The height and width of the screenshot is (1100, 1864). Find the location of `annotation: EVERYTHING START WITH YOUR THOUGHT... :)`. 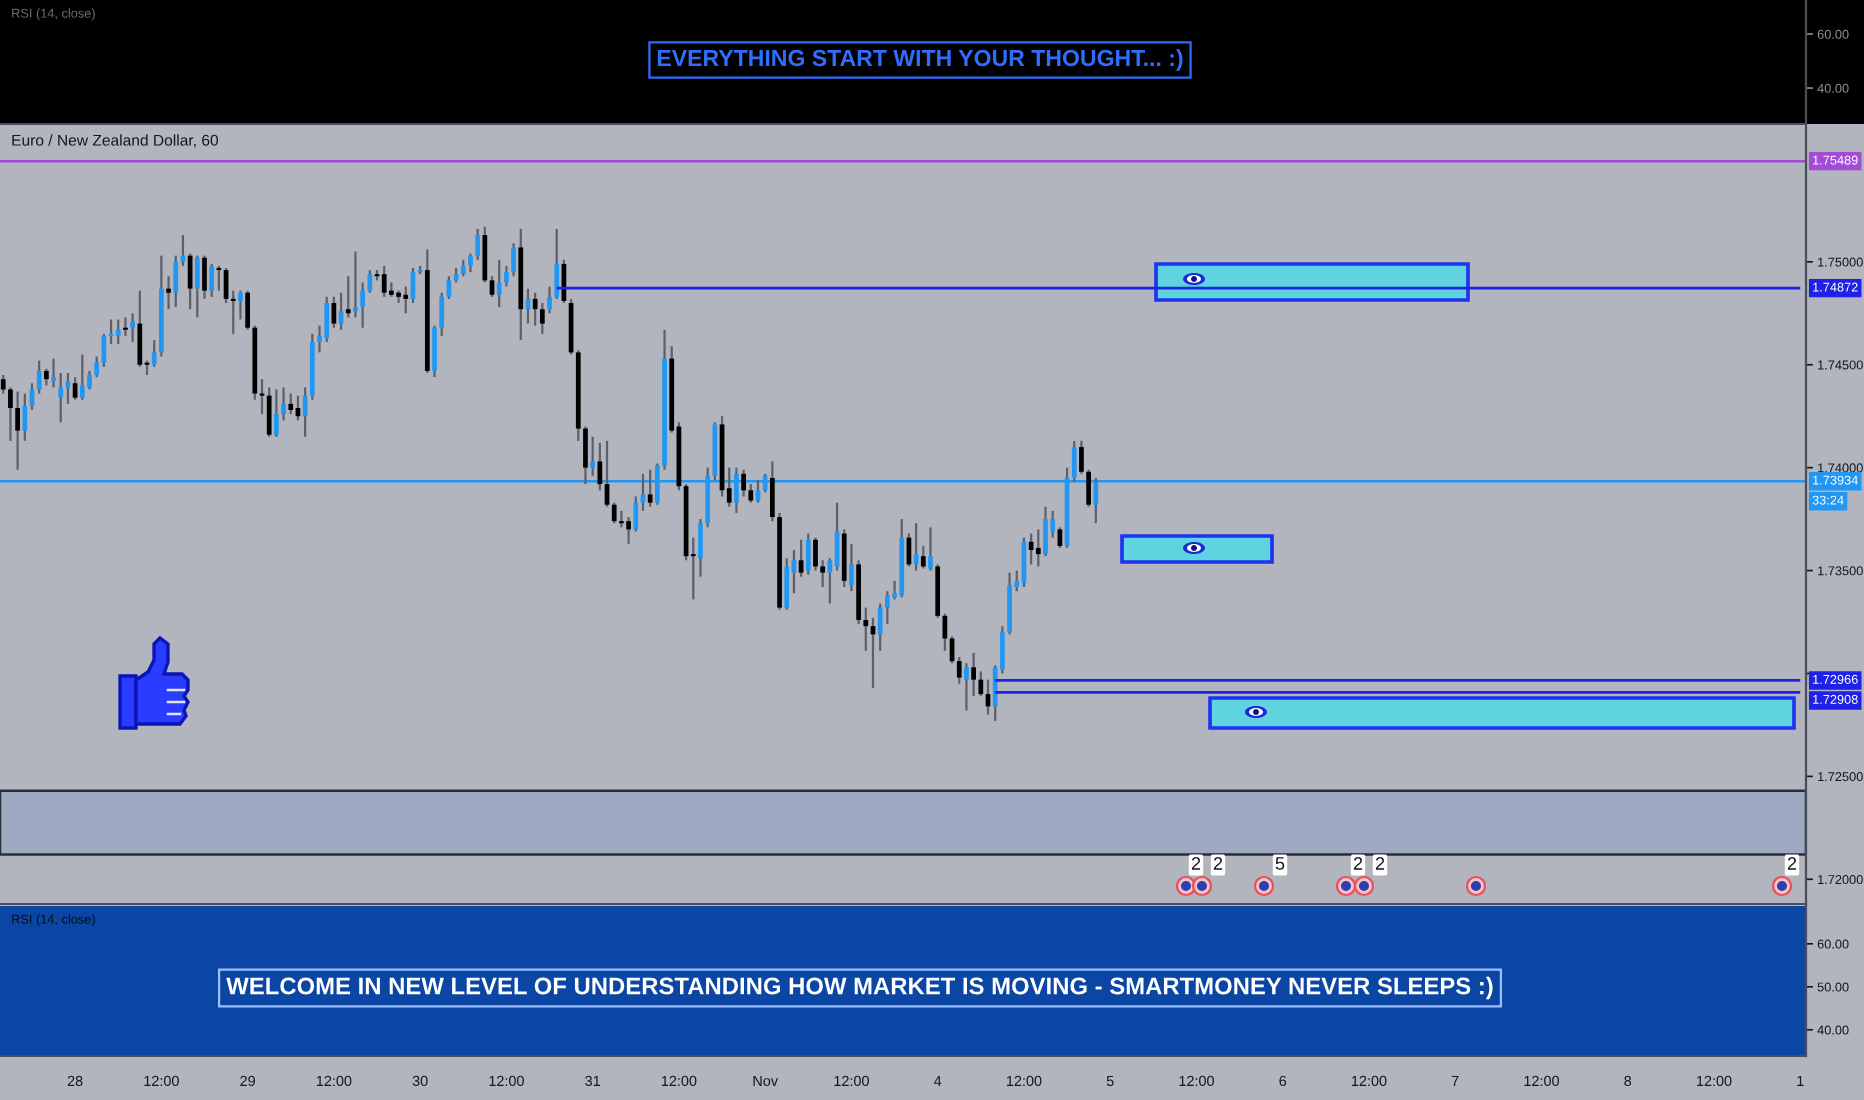

annotation: EVERYTHING START WITH YOUR THOUGHT... :) is located at coordinates (920, 60).